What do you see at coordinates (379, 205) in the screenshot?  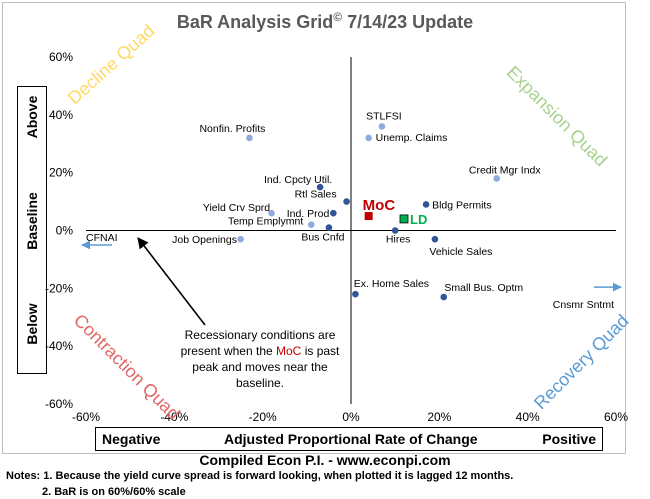 I see `moc-label: MoC` at bounding box center [379, 205].